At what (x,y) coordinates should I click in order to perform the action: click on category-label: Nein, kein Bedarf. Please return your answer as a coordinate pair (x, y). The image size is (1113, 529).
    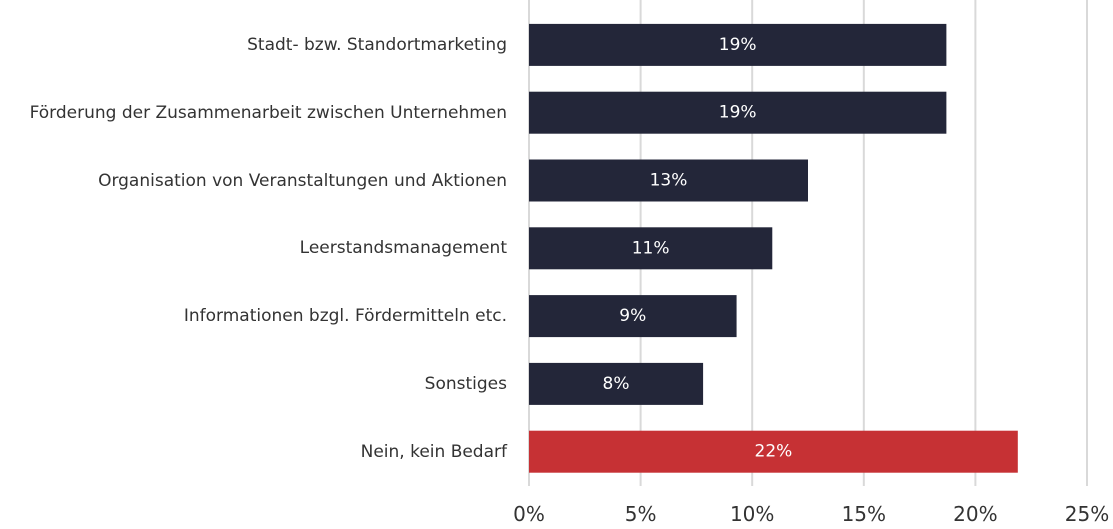
    Looking at the image, I should click on (433, 451).